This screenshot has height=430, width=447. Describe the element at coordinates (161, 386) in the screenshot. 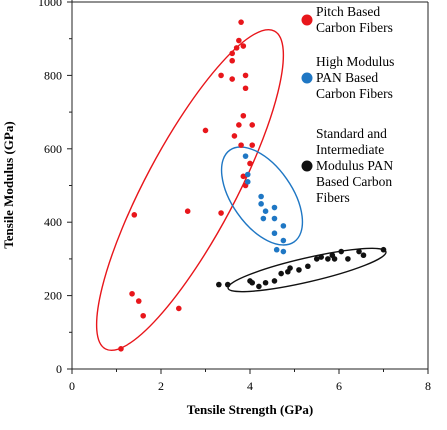

I see `x-tick-label: 2` at that location.